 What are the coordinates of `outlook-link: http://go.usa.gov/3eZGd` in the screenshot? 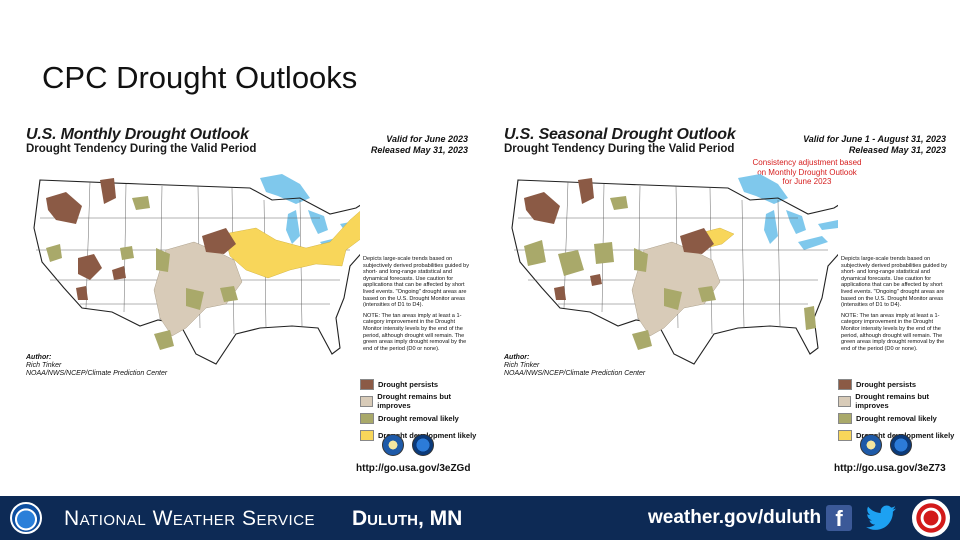 It's located at (413, 468).